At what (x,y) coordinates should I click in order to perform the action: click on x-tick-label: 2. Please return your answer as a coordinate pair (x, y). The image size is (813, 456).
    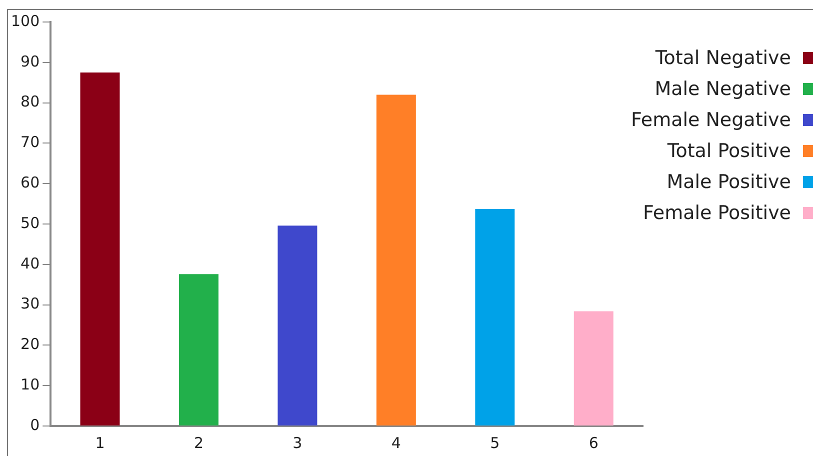
    Looking at the image, I should click on (199, 443).